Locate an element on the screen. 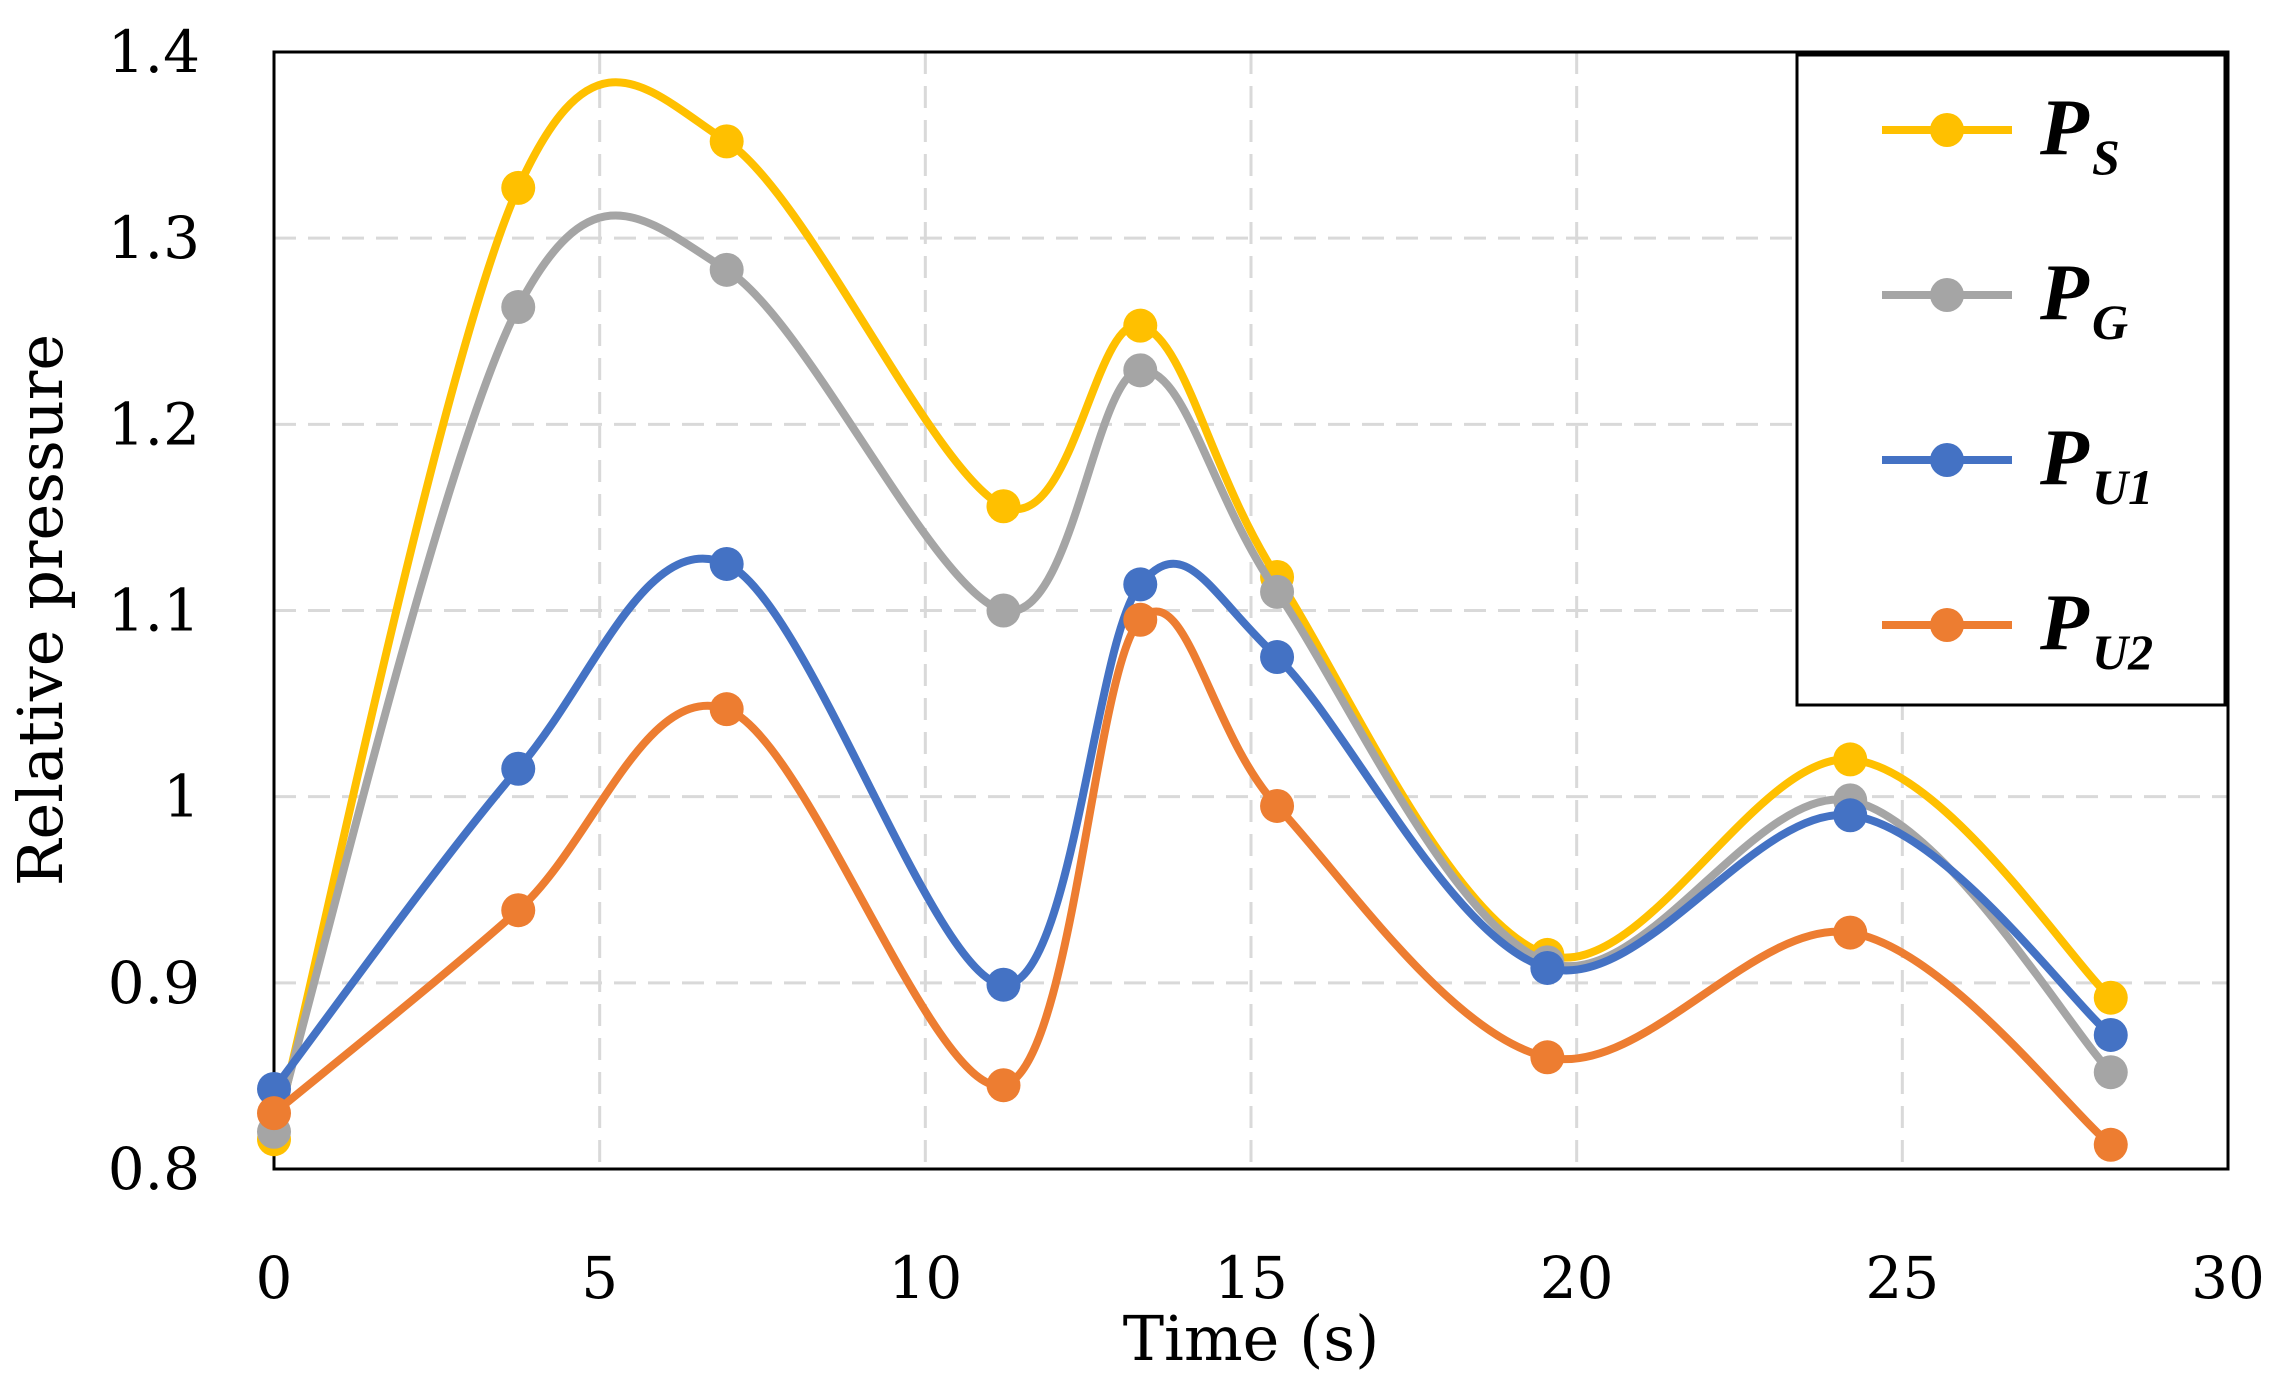 The width and height of the screenshot is (2277, 1391). x-tick-label: 5 is located at coordinates (599, 1278).